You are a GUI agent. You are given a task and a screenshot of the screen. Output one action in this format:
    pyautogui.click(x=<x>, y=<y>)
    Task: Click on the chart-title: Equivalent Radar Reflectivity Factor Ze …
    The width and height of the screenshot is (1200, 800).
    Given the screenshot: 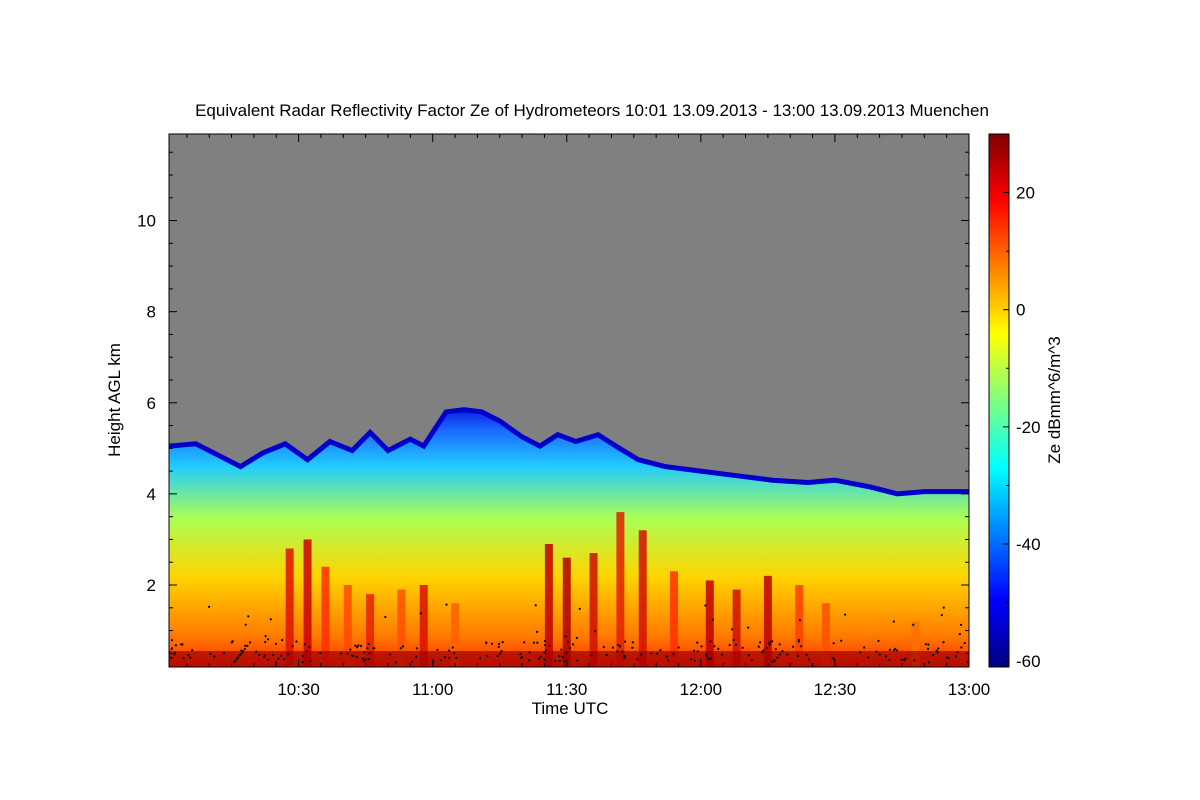 What is the action you would take?
    pyautogui.click(x=592, y=110)
    